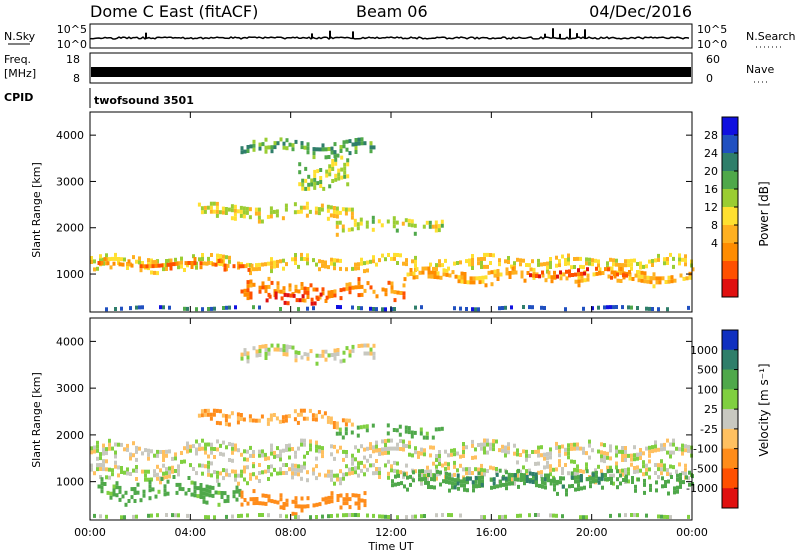  Describe the element at coordinates (771, 36) in the screenshot. I see `nsearch-label: N.Search` at that location.